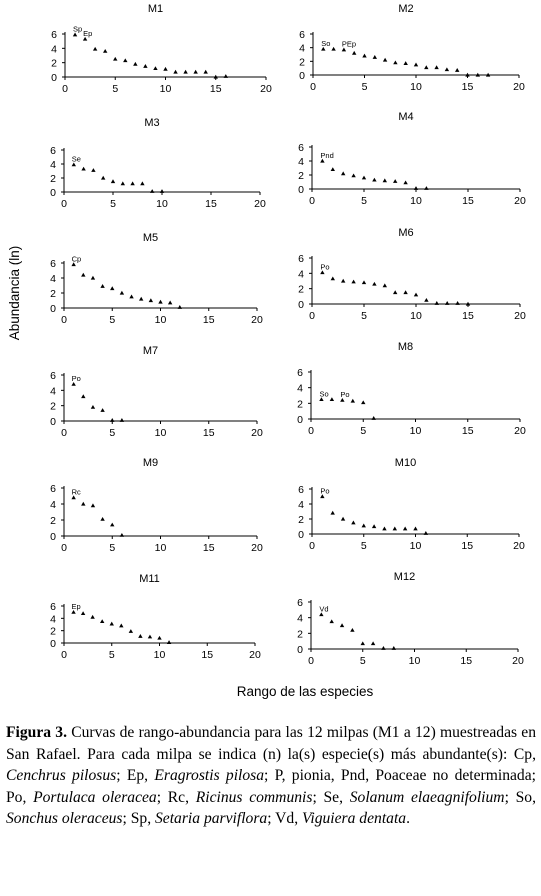 The height and width of the screenshot is (896, 541). I want to click on panel-title: M8, so click(405, 347).